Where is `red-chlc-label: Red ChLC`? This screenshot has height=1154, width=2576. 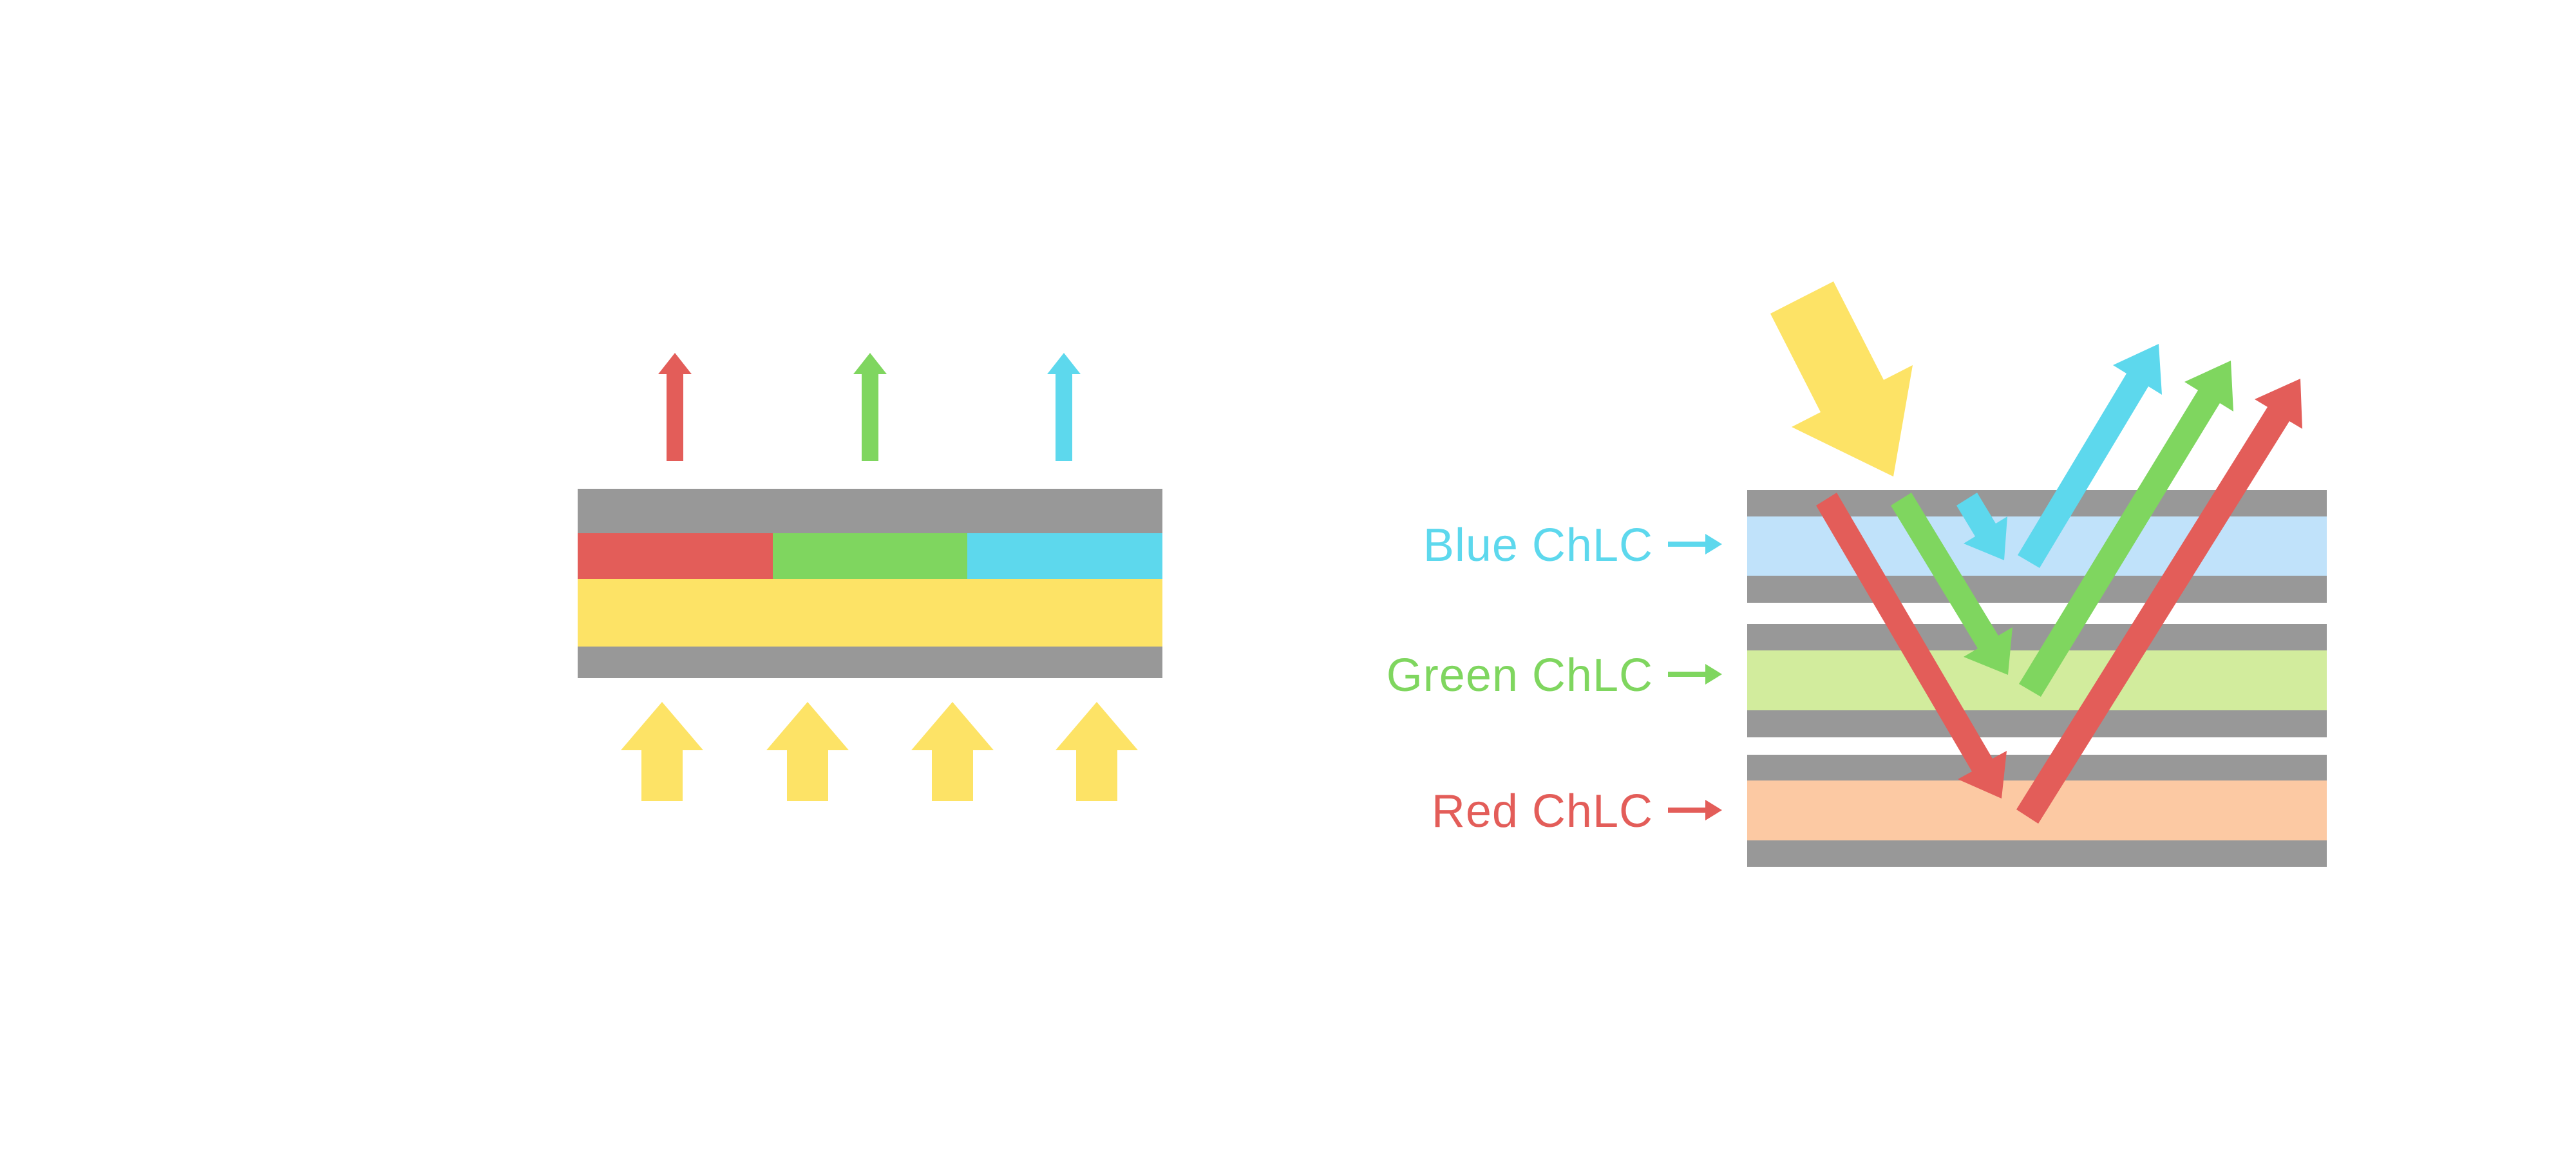
red-chlc-label: Red ChLC is located at coordinates (1543, 811).